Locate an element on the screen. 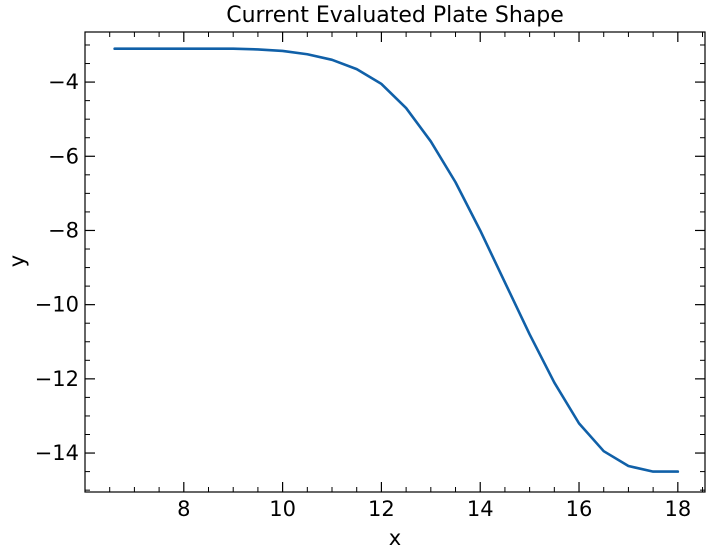 The height and width of the screenshot is (554, 710). chart-title: Current Evaluated Plate Shape is located at coordinates (395, 15).